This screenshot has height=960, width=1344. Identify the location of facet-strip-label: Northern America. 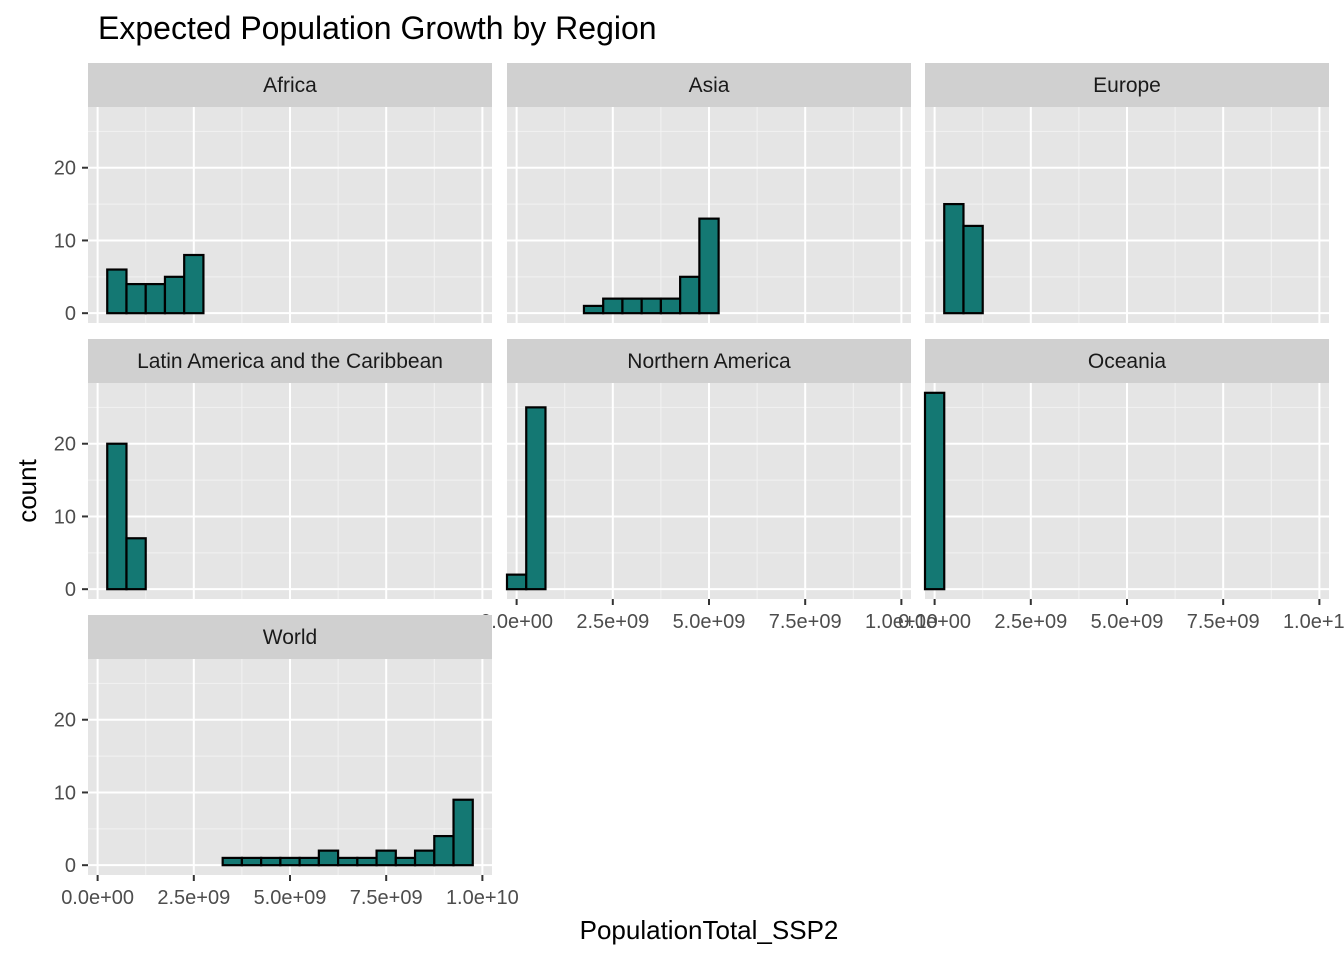
(709, 361).